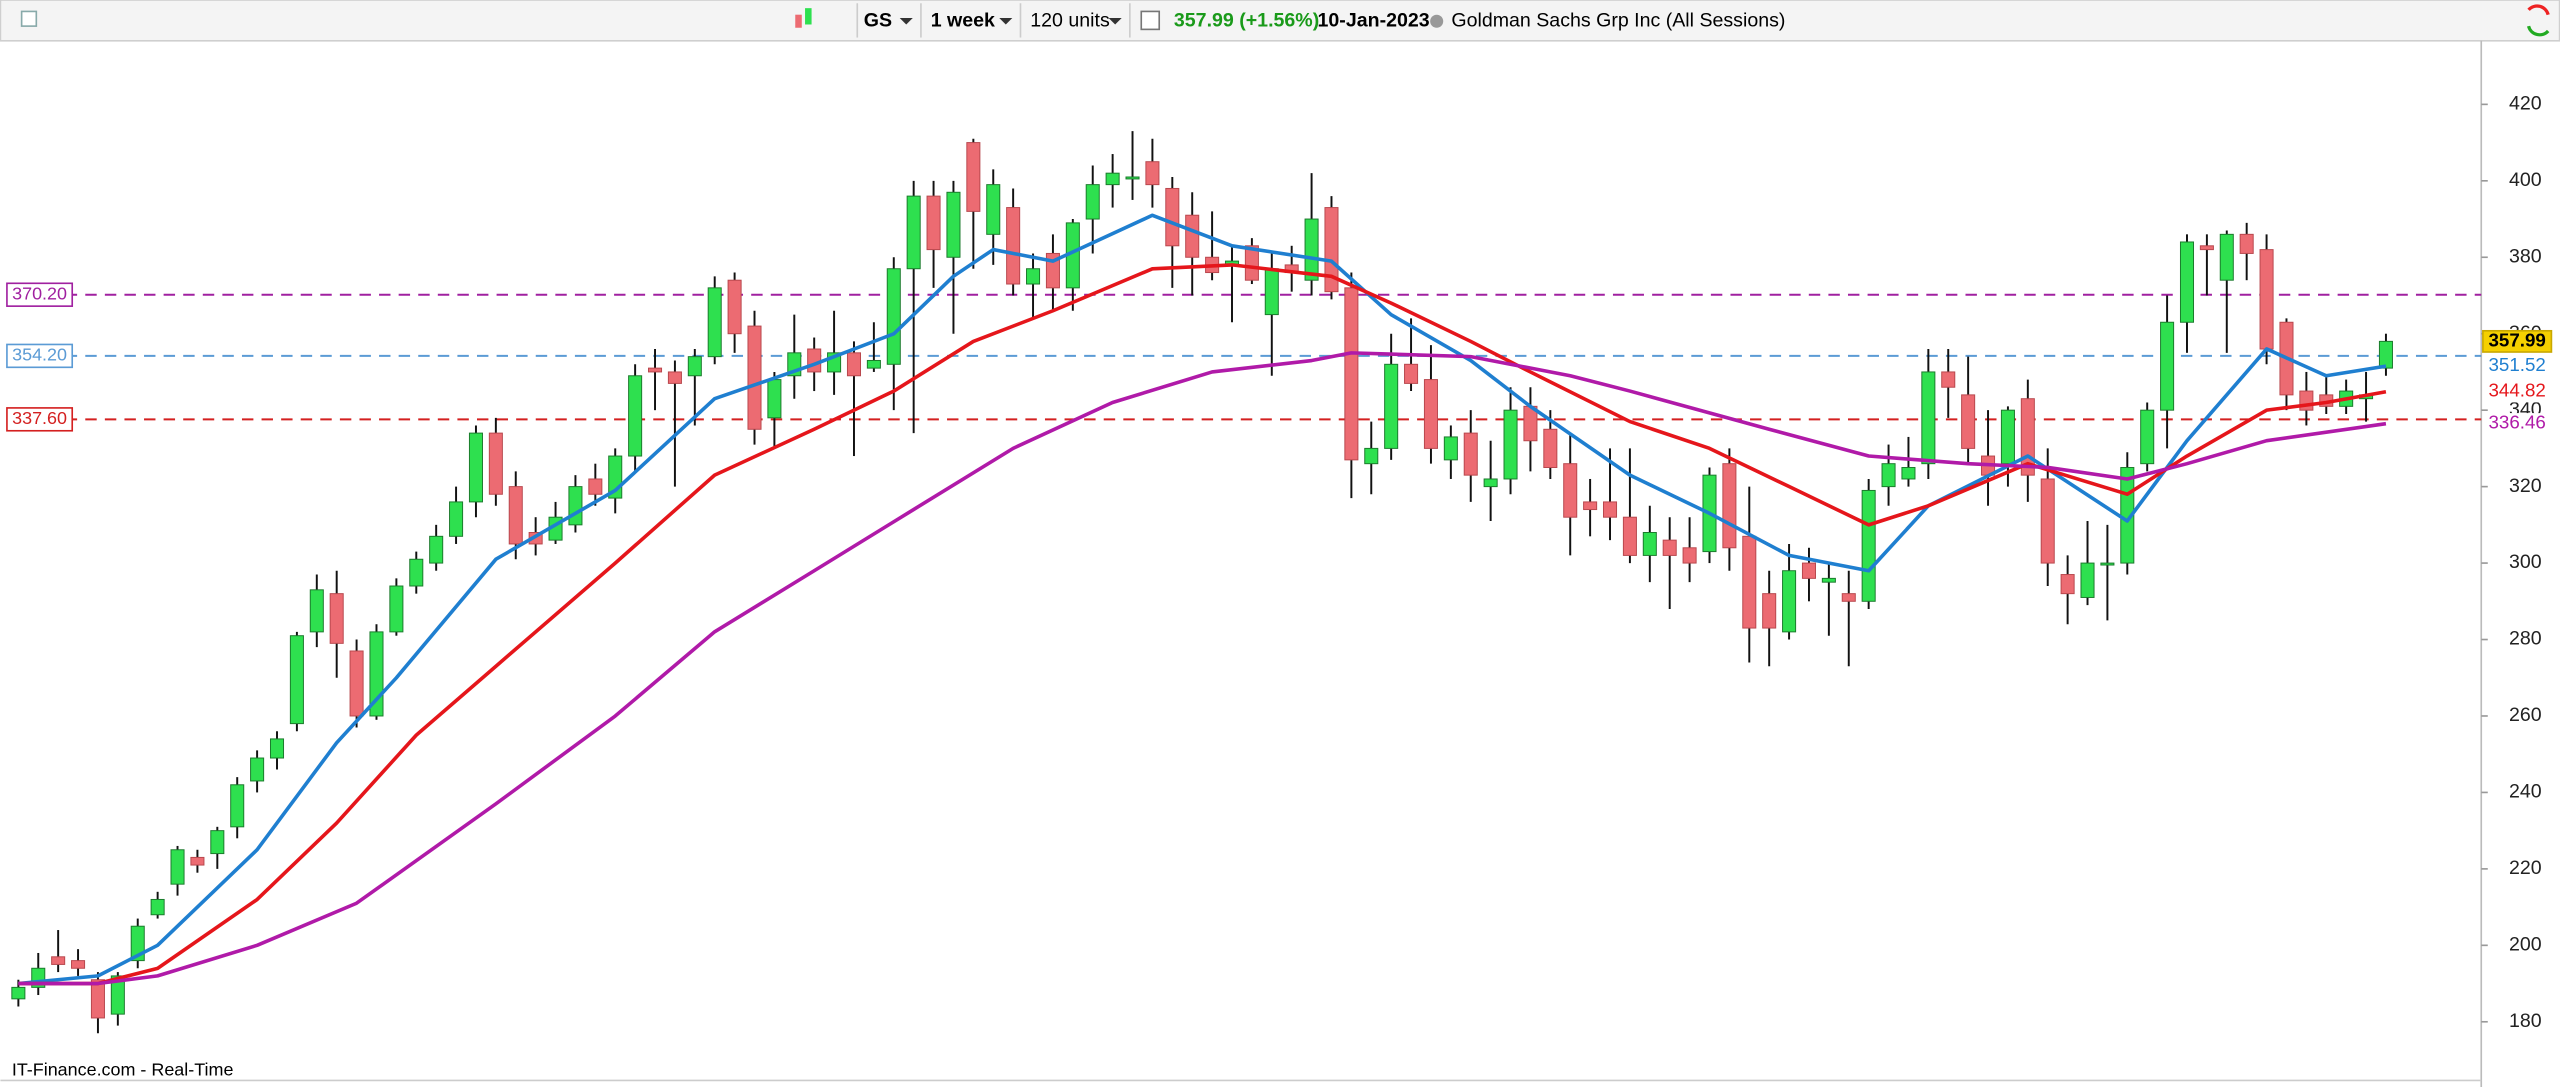 The height and width of the screenshot is (1087, 2560). Describe the element at coordinates (2516, 422) in the screenshot. I see `price-tag: 336.46` at that location.